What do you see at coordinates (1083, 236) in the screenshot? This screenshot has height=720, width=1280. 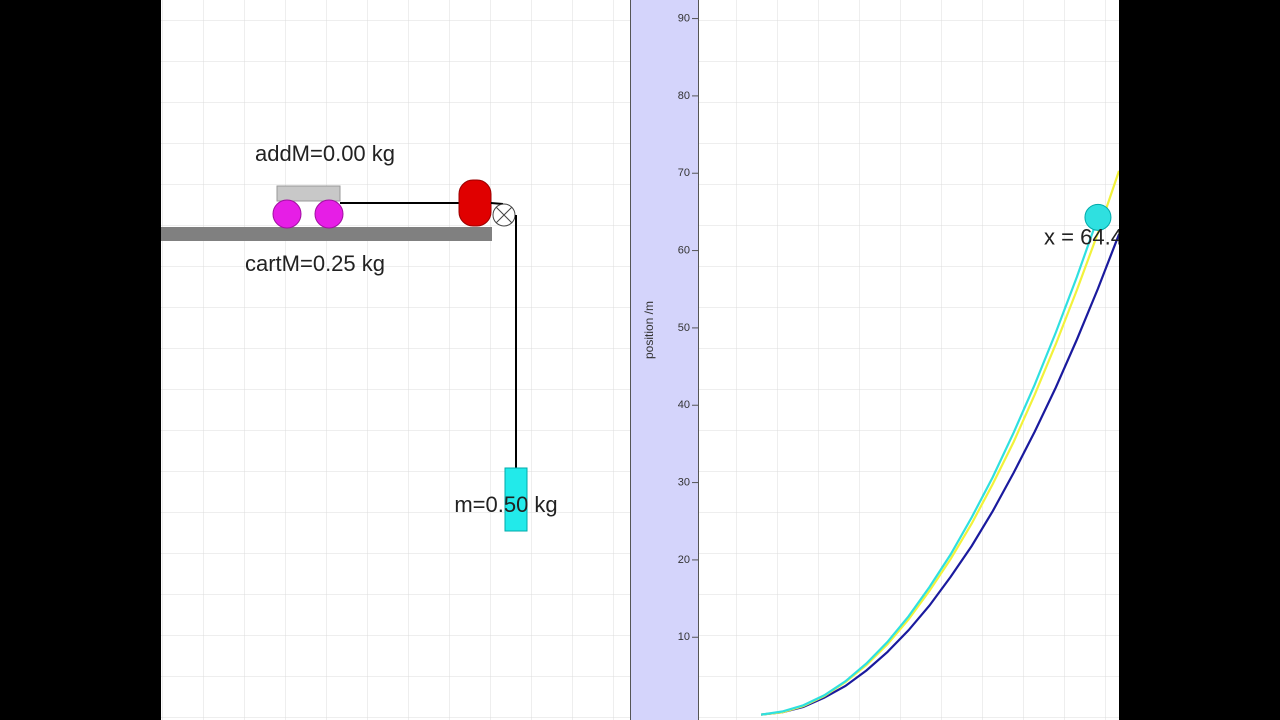 I see `annotation: x = 64.4` at bounding box center [1083, 236].